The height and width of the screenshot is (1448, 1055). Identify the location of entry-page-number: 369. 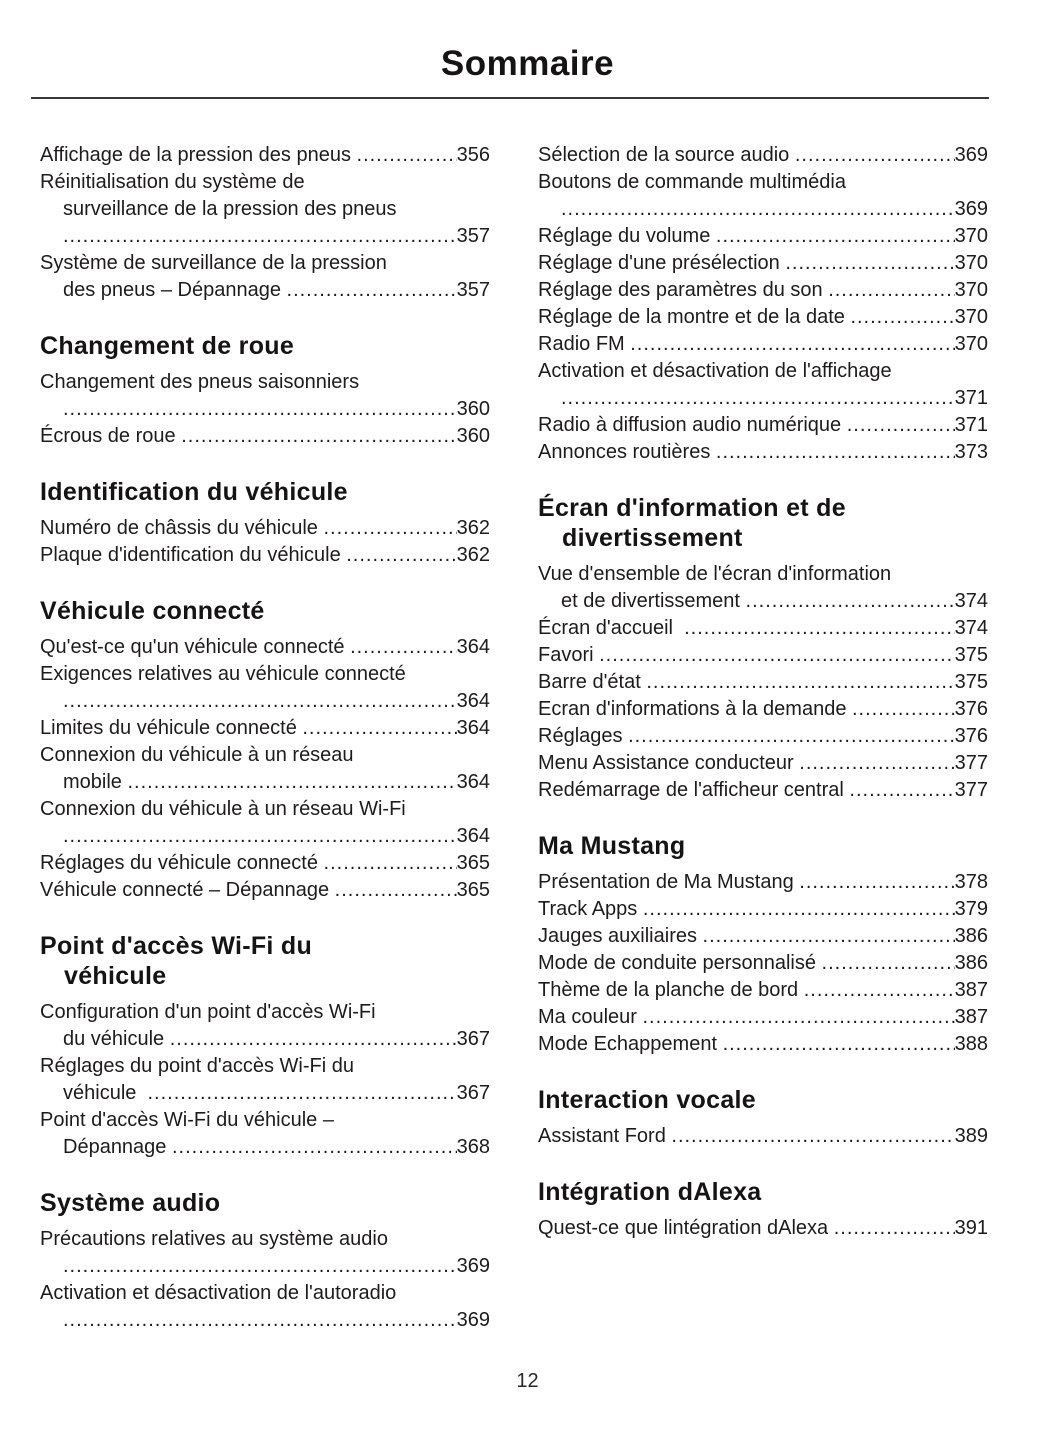
(971, 155).